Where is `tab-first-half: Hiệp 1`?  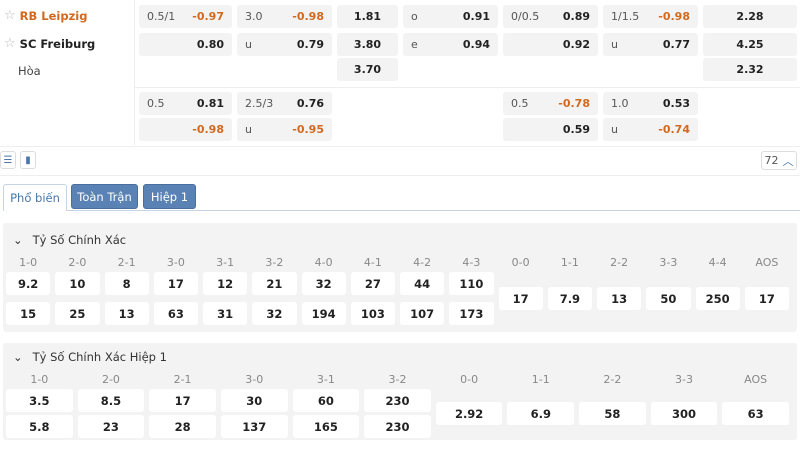 tab-first-half: Hiệp 1 is located at coordinates (169, 196).